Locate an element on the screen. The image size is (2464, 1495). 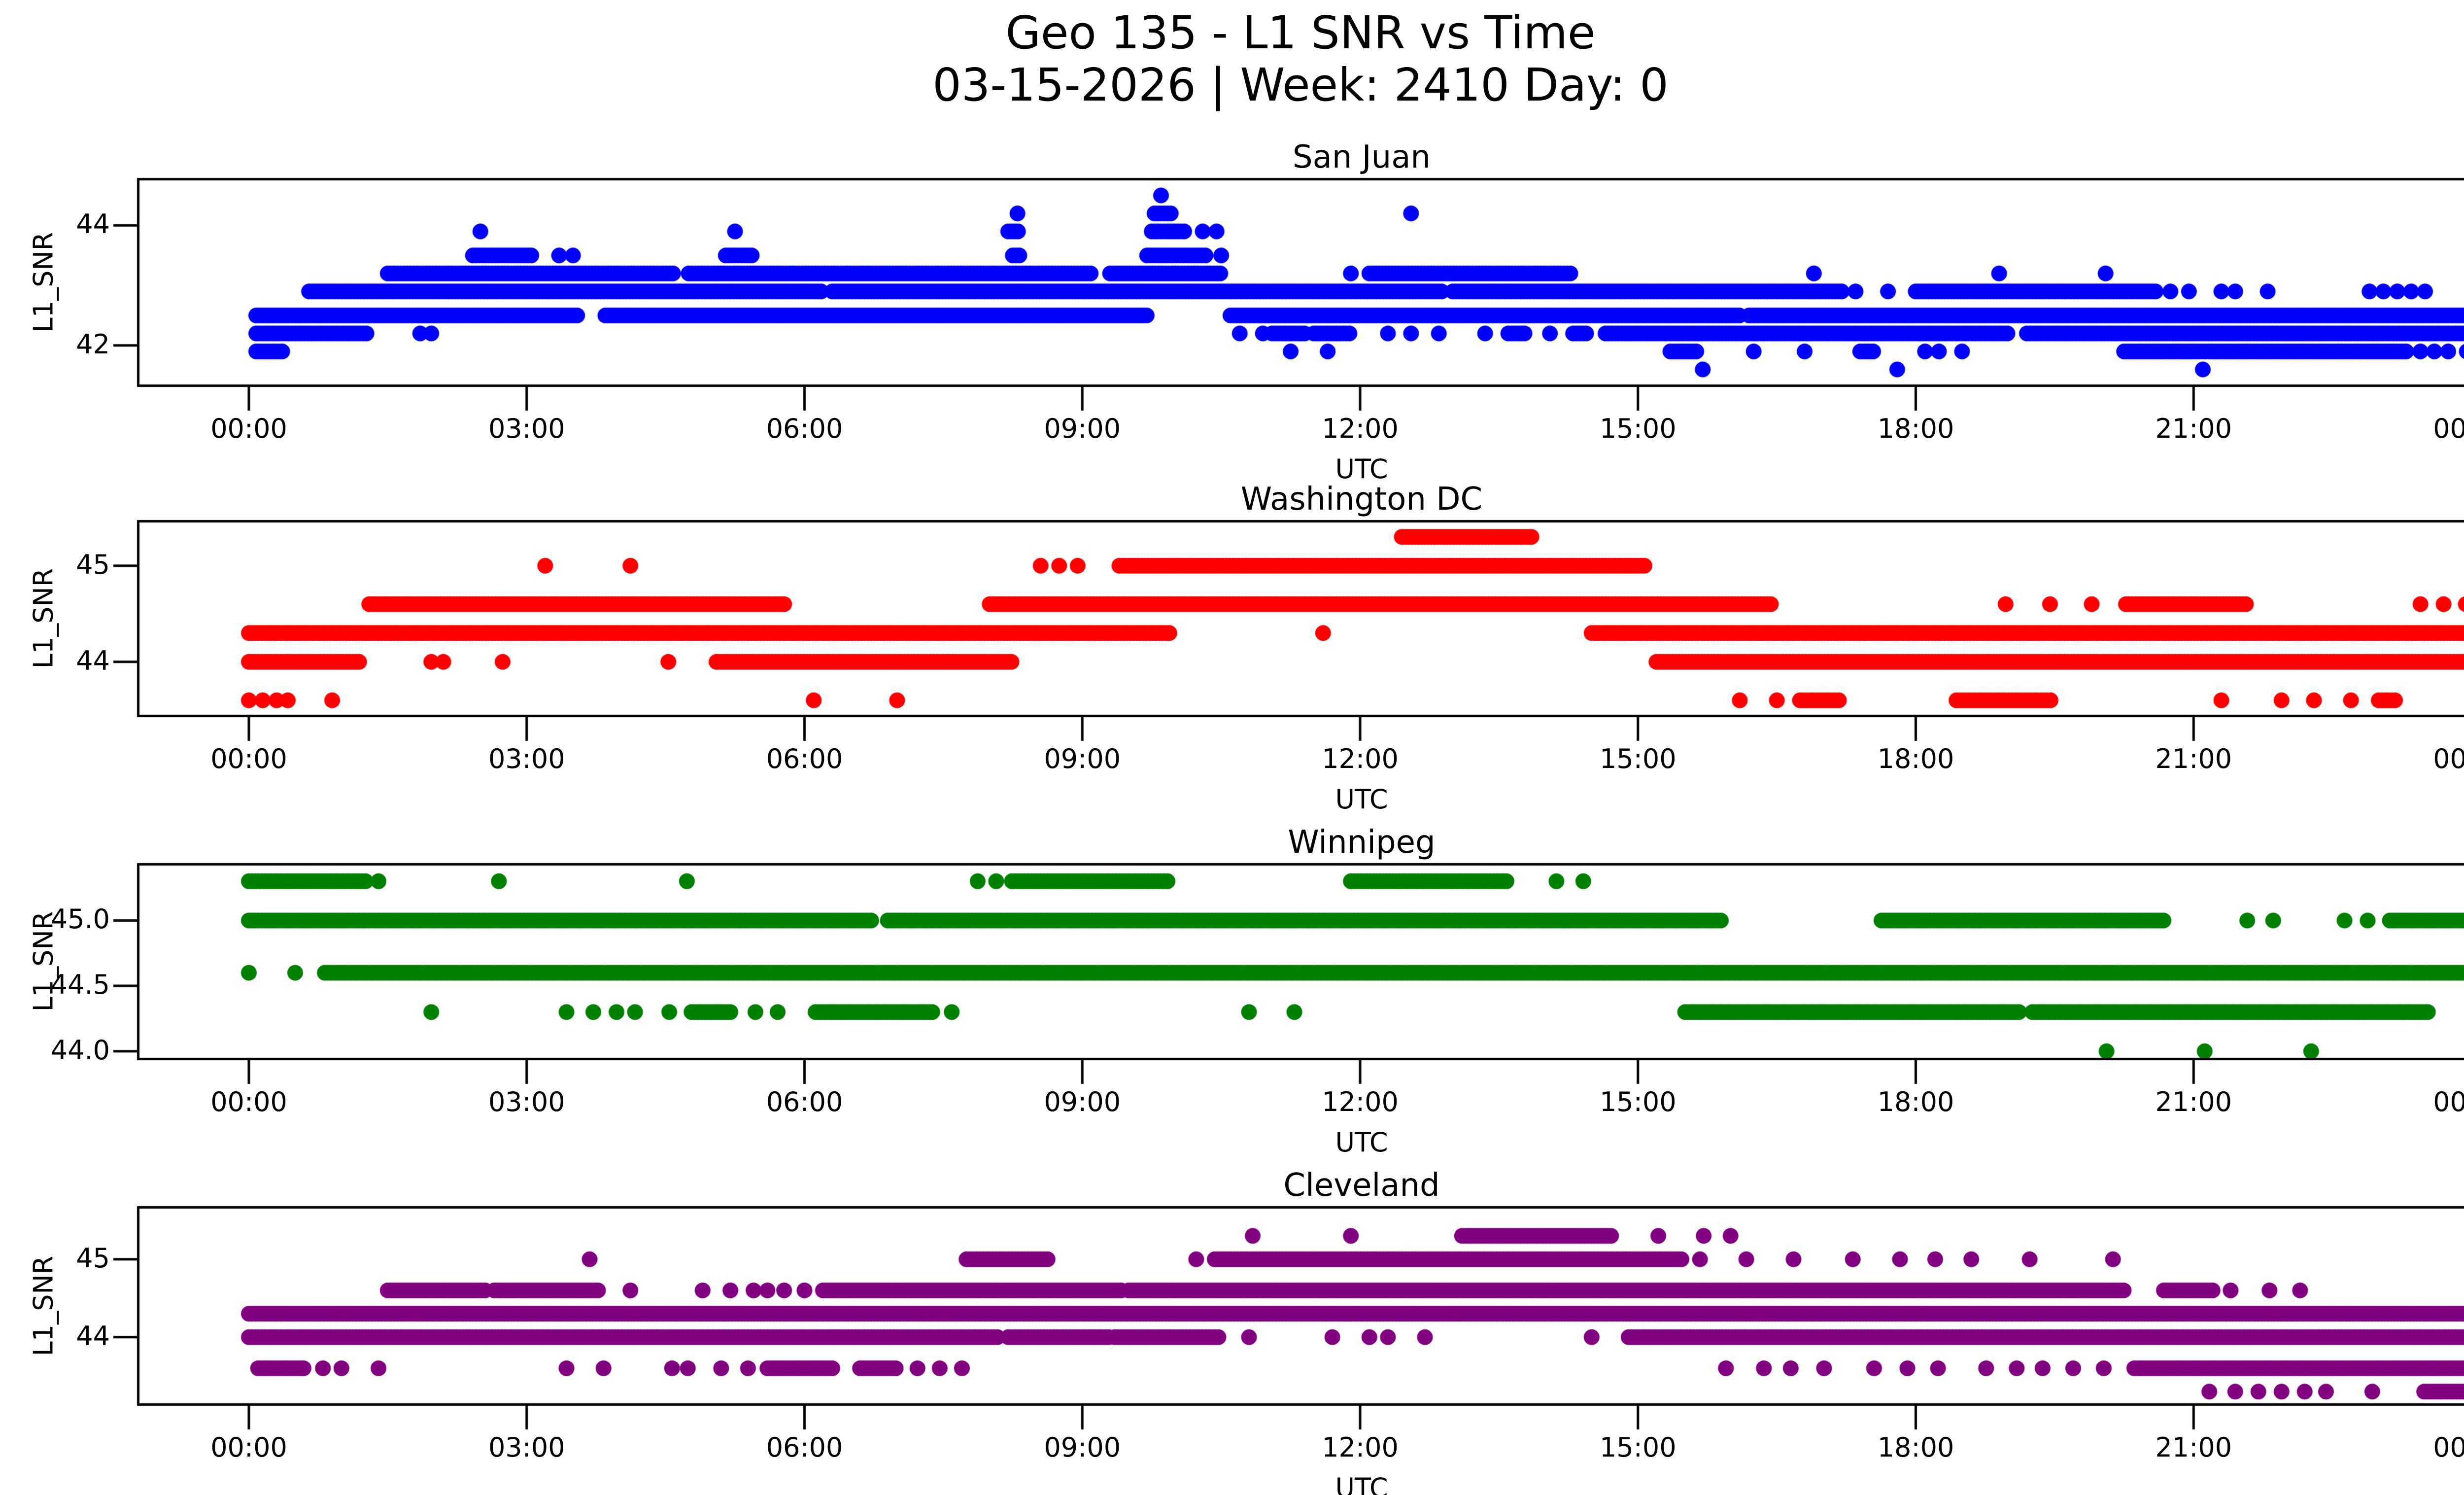
subplot-title-cleveland: Cleveland is located at coordinates (1361, 1185).